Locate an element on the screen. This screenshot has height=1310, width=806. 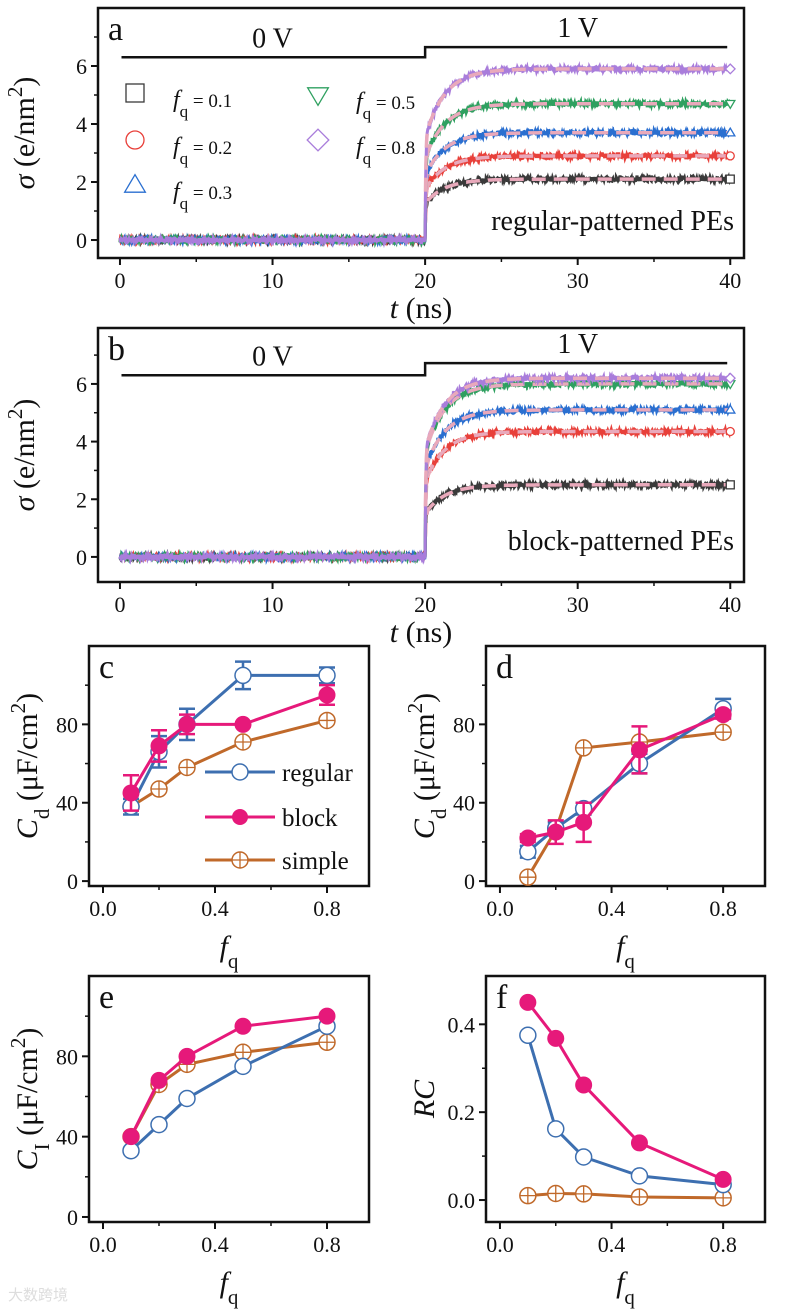
pattern-annotation: regular-patterned PEs is located at coordinates (612, 221).